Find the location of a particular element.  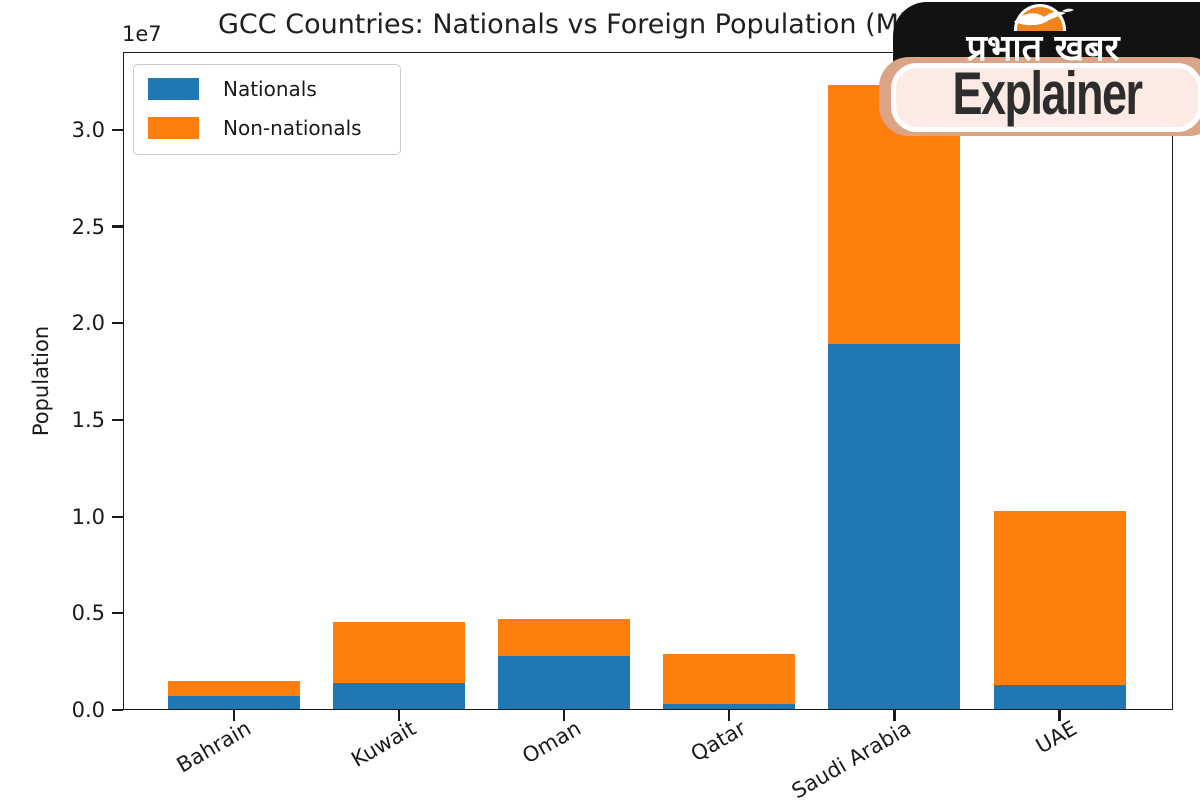

x-tick-label-text: Oman is located at coordinates (552, 742).